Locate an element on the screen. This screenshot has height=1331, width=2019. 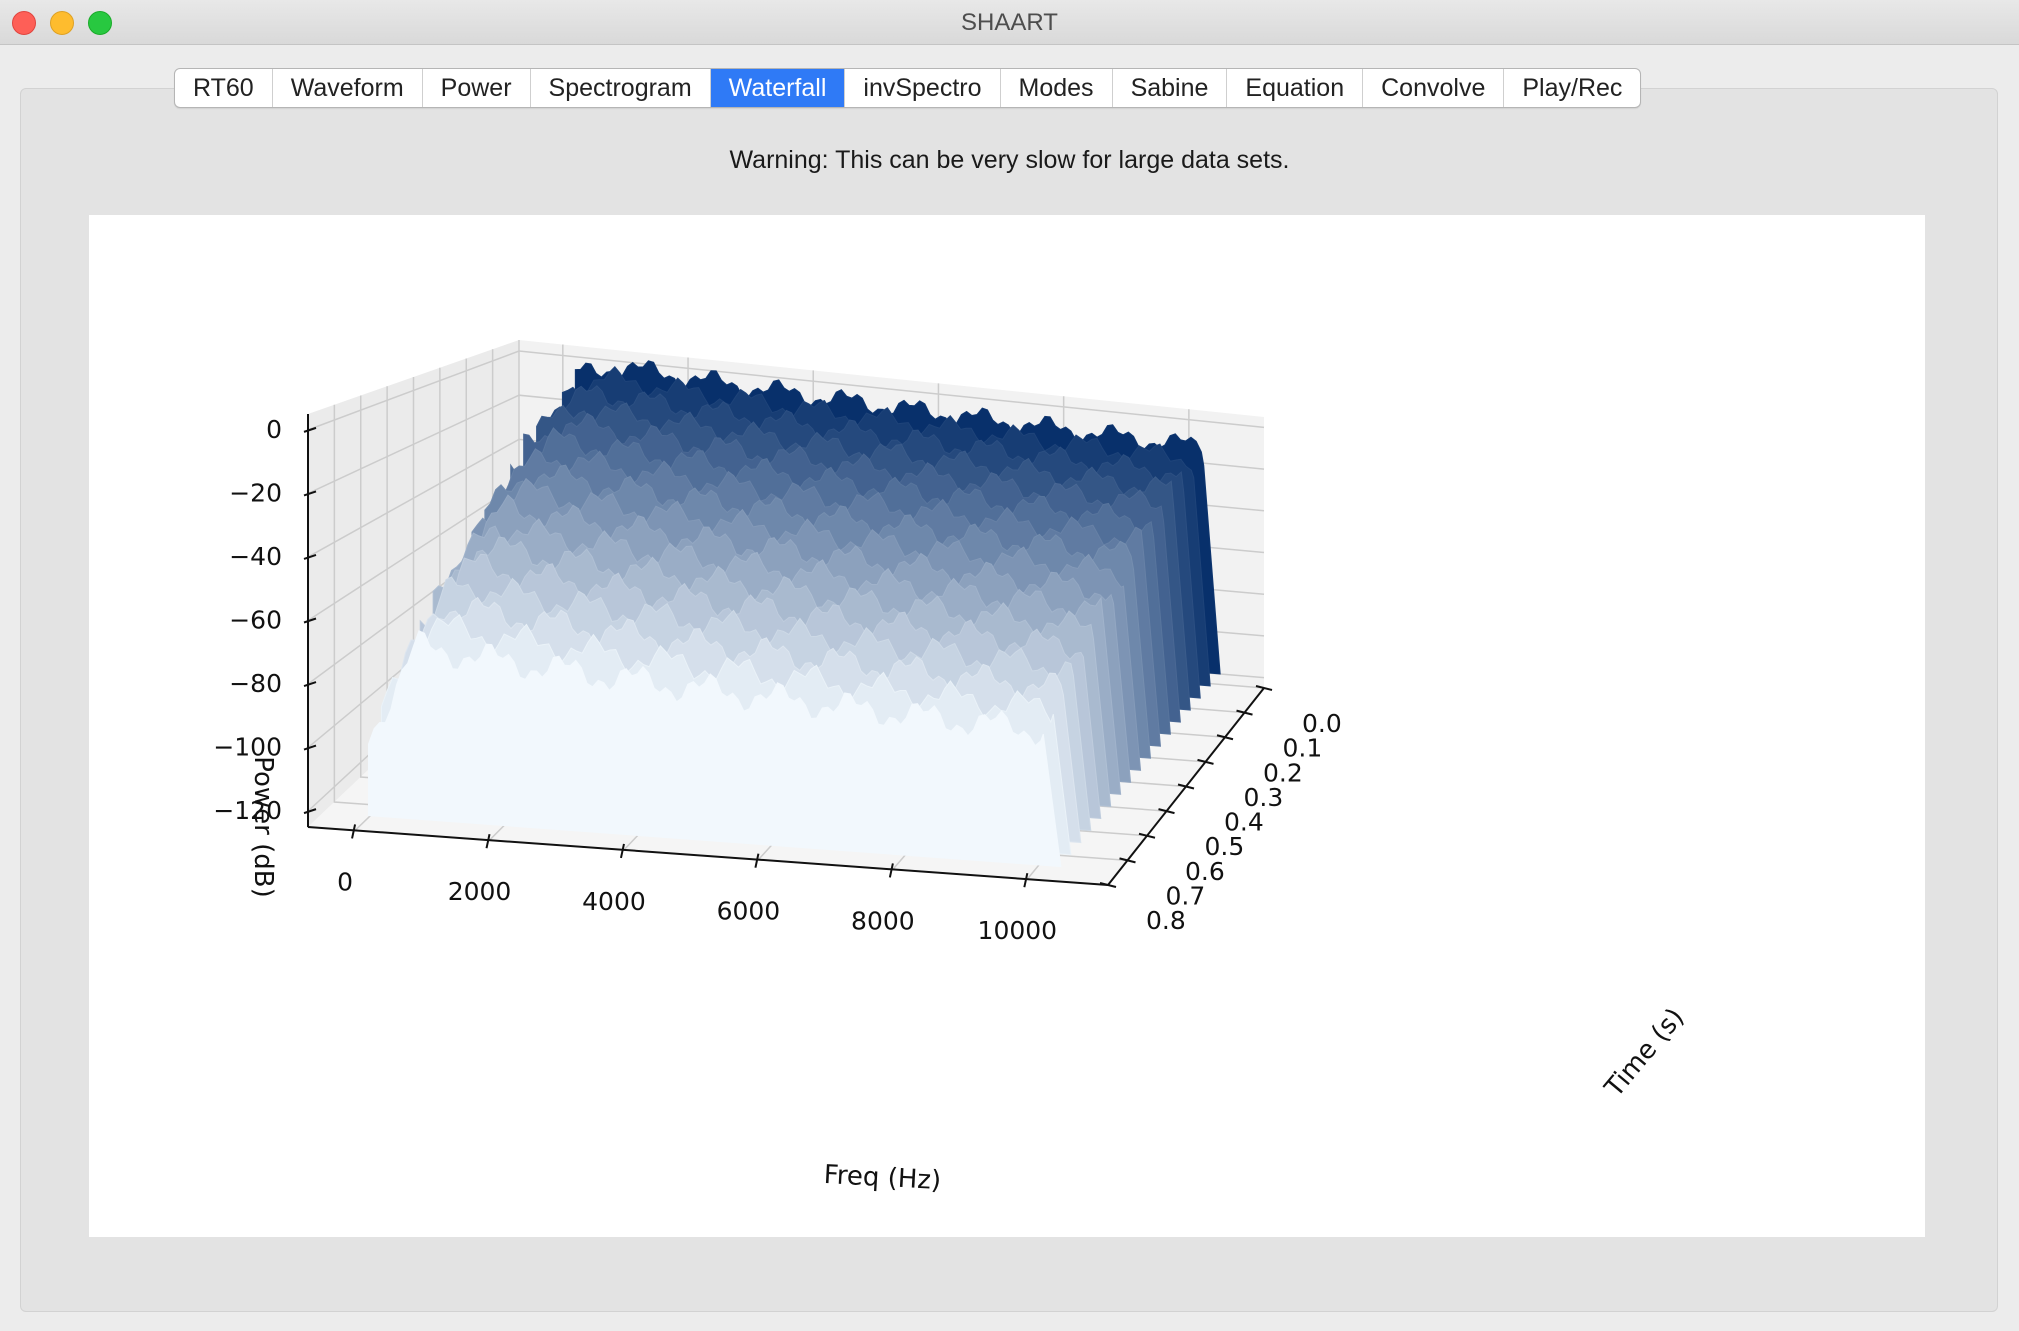
close-window-button is located at coordinates (24, 23).